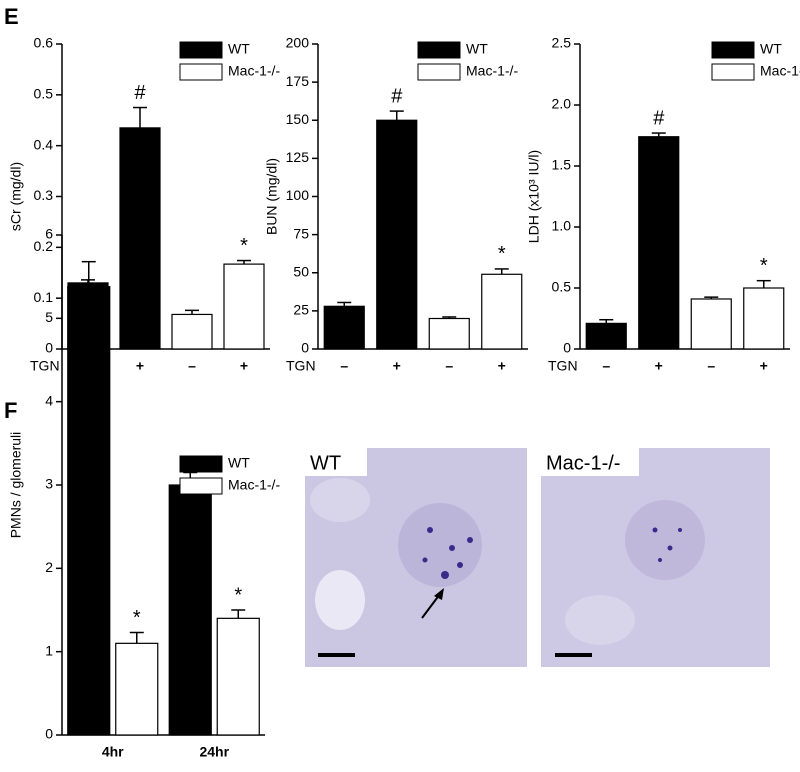  Describe the element at coordinates (562, 104) in the screenshot. I see `y-tick-label: 2.0` at that location.